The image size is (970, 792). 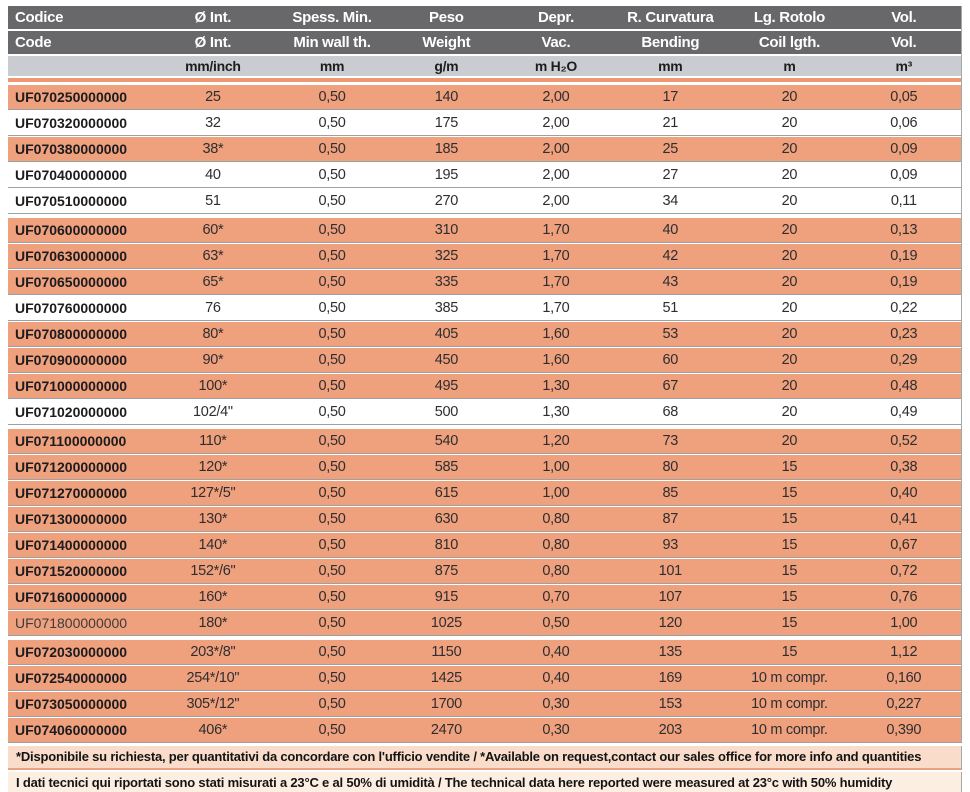 What do you see at coordinates (484, 175) in the screenshot?
I see `table-row: UF070400000000 40 0,50 195 2,00 27 20 0,09` at bounding box center [484, 175].